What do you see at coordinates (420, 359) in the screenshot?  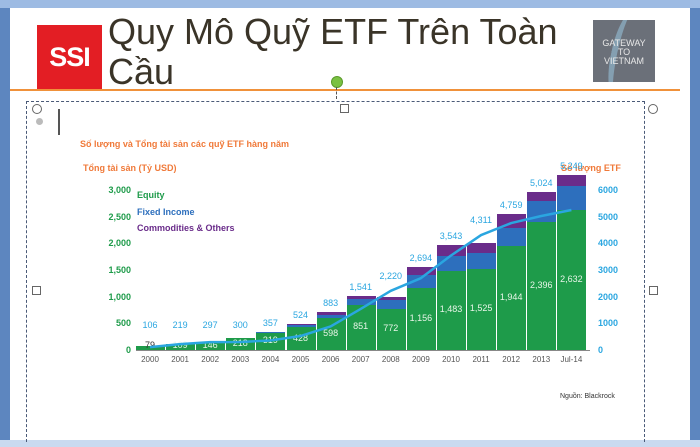 I see `x-axis-label: 2009` at bounding box center [420, 359].